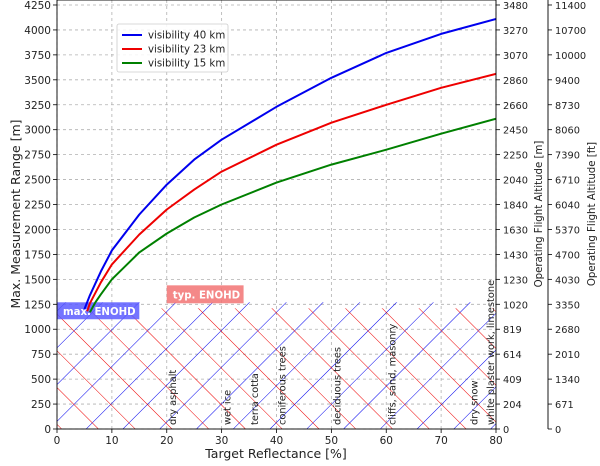 The width and height of the screenshot is (600, 466). What do you see at coordinates (37, 255) in the screenshot?
I see `y-tick-label: 1750` at bounding box center [37, 255].